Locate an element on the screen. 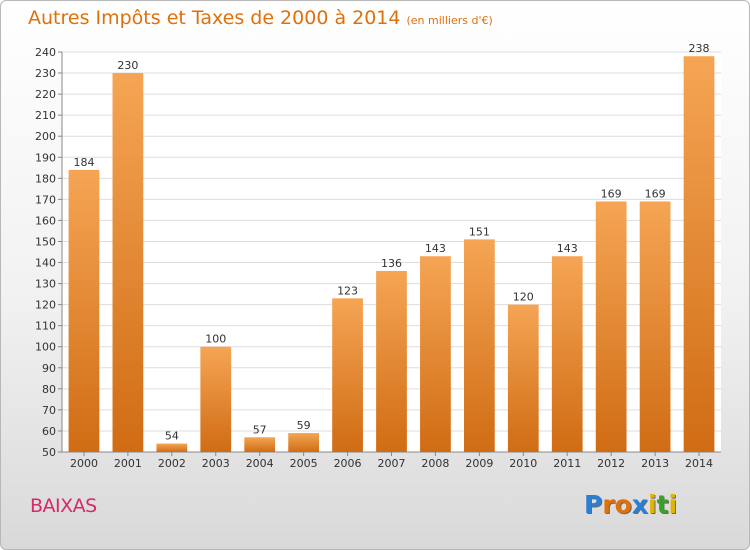 The width and height of the screenshot is (750, 550). x-tick-label: 2002 is located at coordinates (172, 463).